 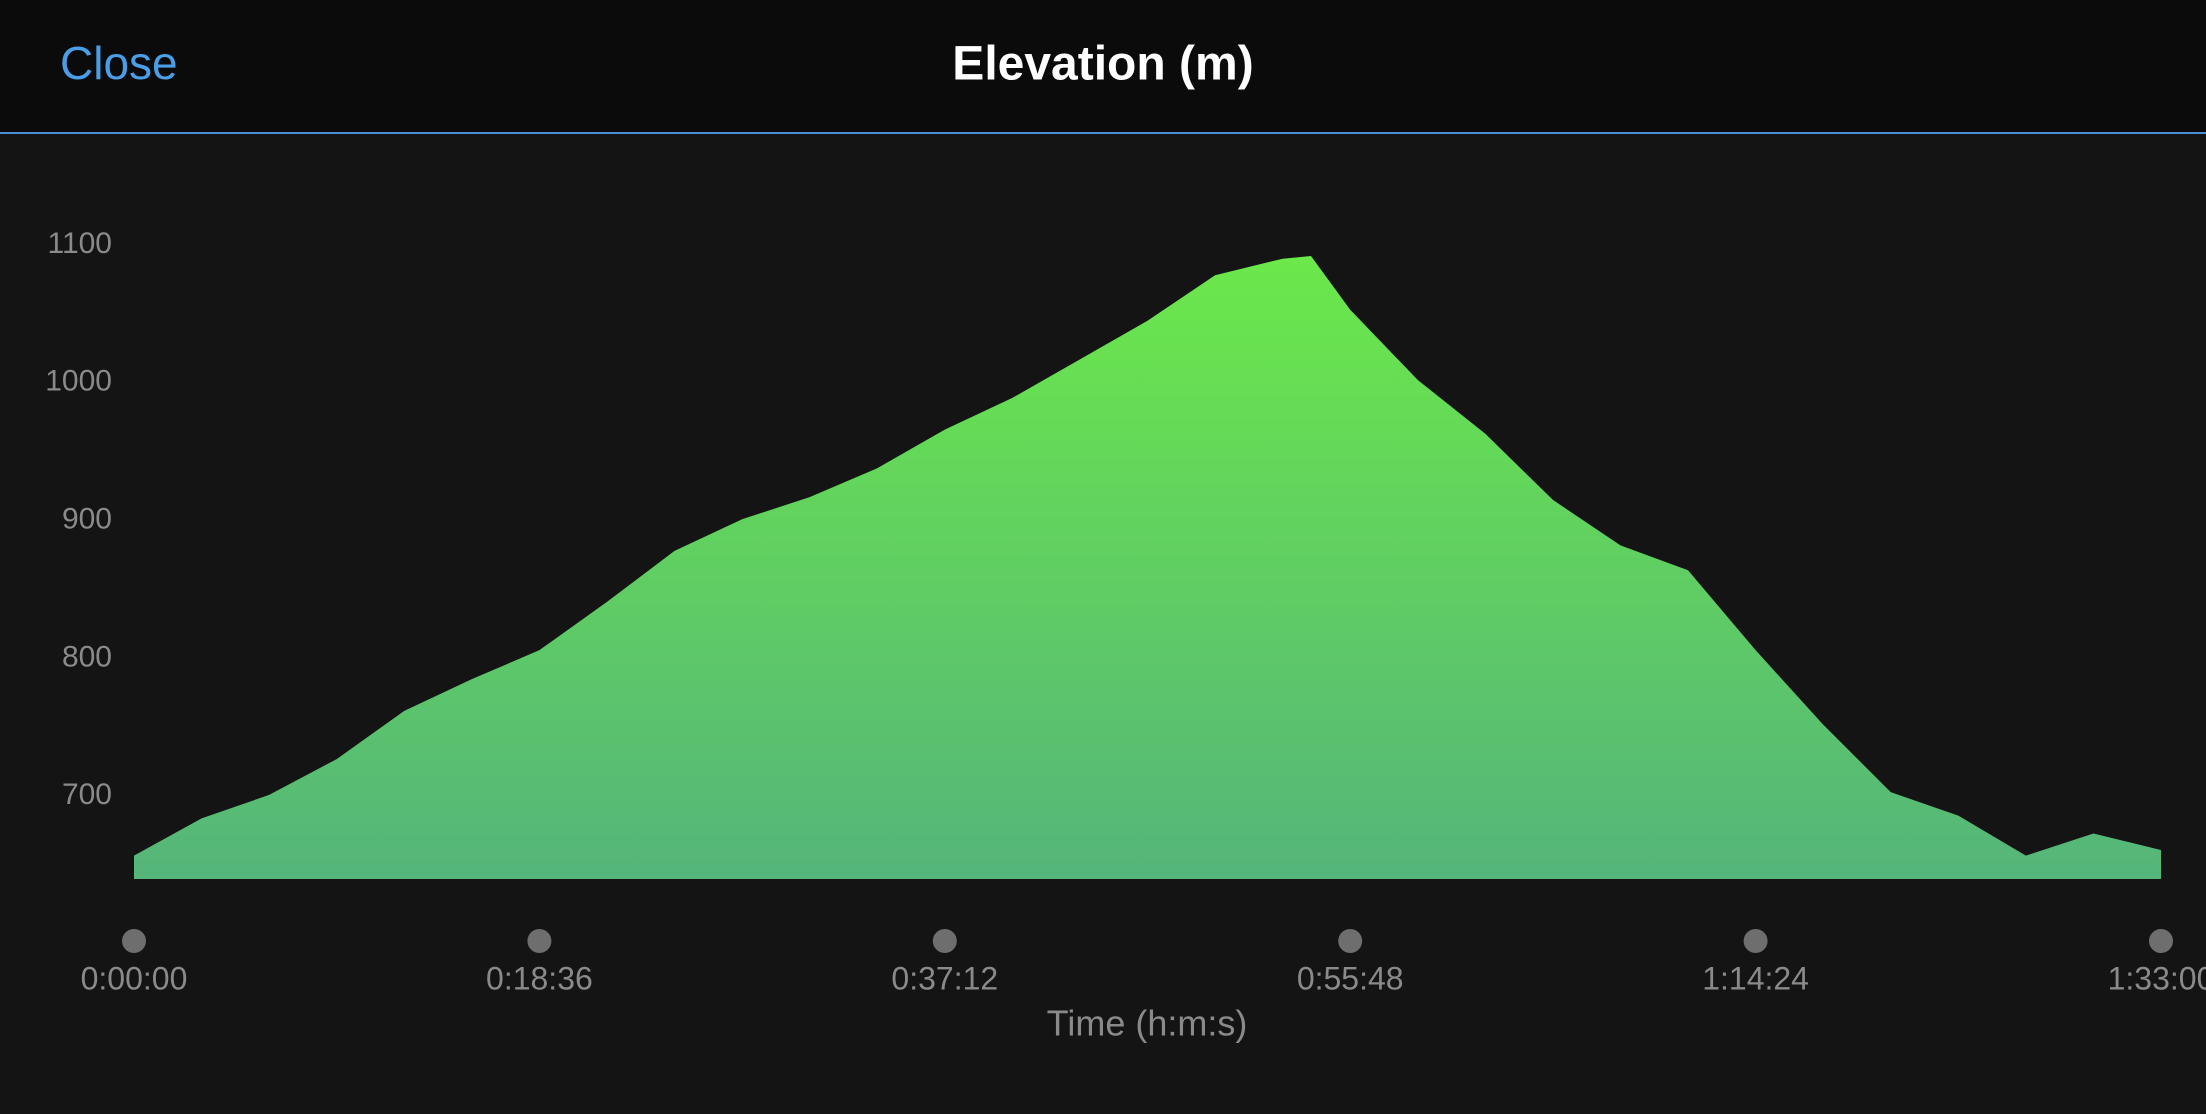 What do you see at coordinates (119, 63) in the screenshot?
I see `close-button: Close` at bounding box center [119, 63].